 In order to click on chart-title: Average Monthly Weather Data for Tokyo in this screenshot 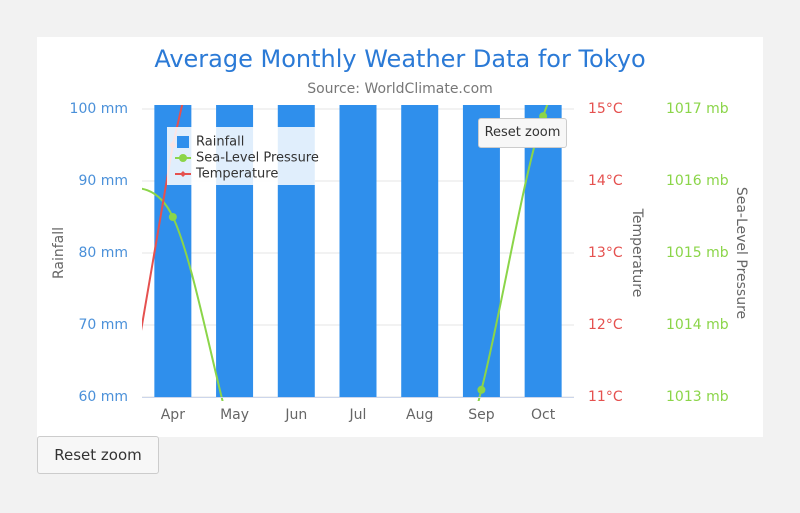, I will do `click(399, 59)`.